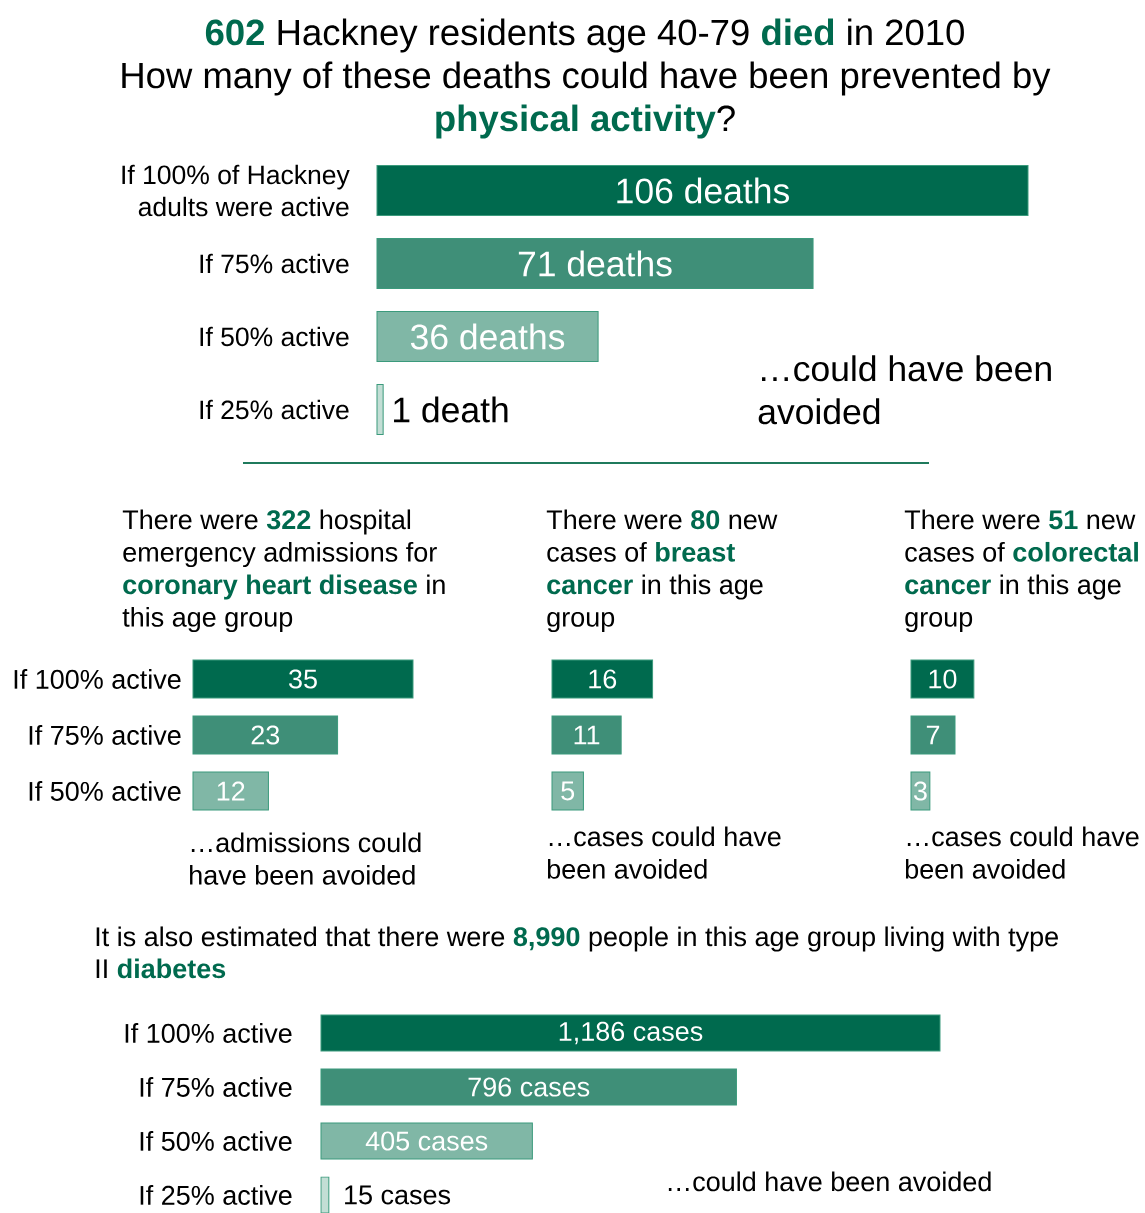 The image size is (1145, 1213). What do you see at coordinates (933, 735) in the screenshot?
I see `data-label: 7` at bounding box center [933, 735].